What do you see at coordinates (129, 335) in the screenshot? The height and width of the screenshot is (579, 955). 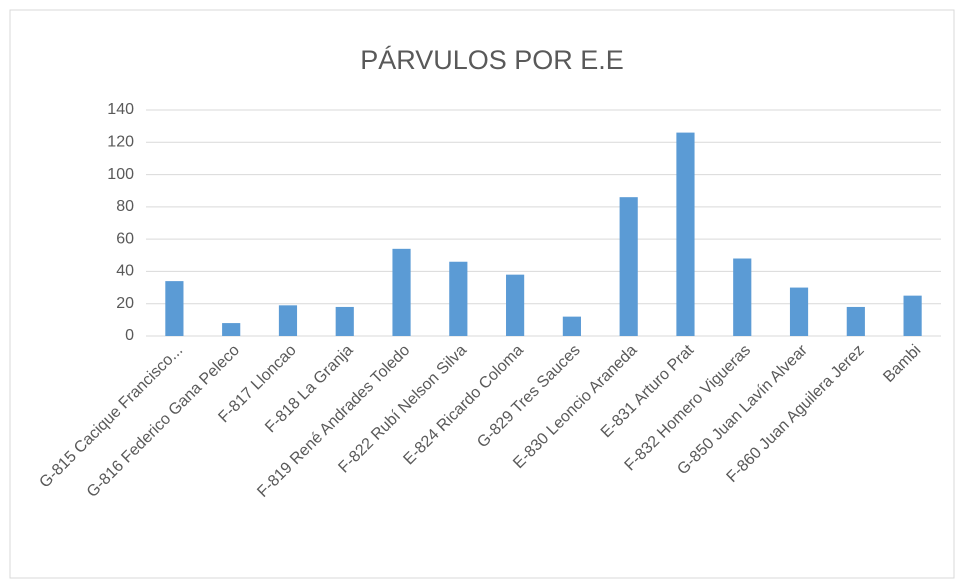 I see `y-tick-label: 0` at bounding box center [129, 335].